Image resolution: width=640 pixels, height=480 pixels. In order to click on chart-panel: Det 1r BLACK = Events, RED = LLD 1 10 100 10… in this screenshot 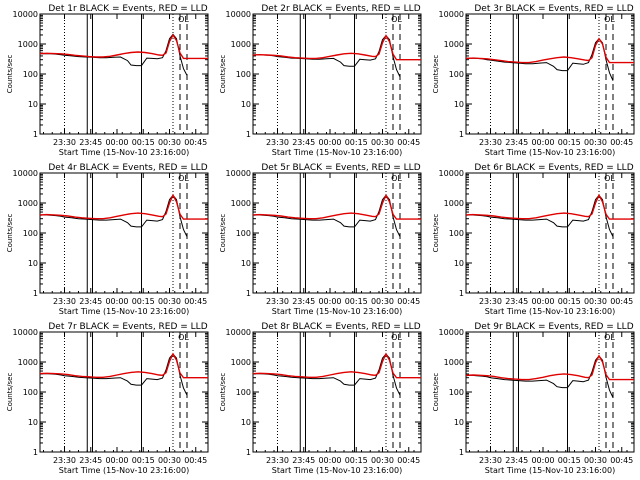, I will do `click(107, 80)`.